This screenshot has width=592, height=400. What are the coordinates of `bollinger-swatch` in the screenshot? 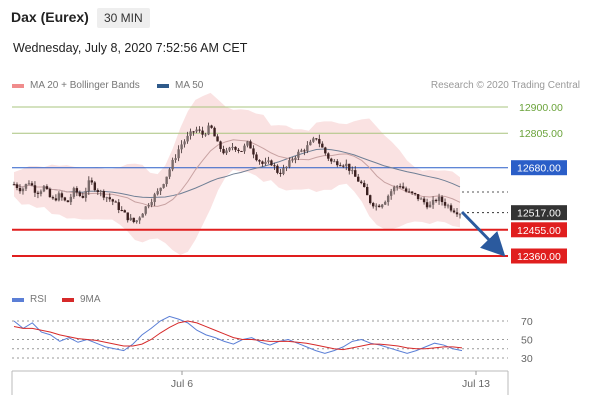 It's located at (18, 85).